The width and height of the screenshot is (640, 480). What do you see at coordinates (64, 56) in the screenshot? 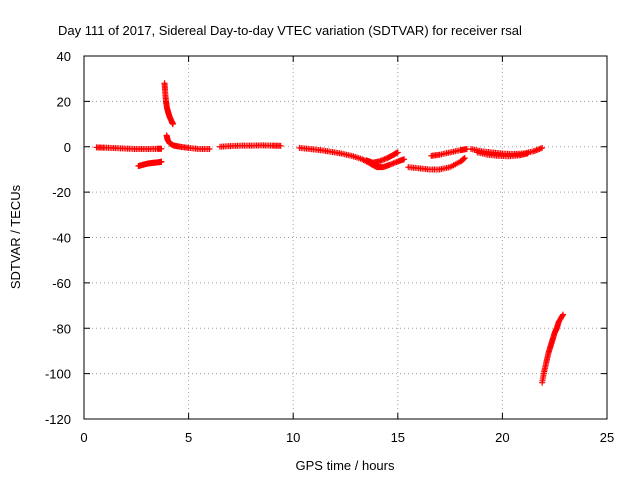
I see `y-tick-label: 40` at bounding box center [64, 56].